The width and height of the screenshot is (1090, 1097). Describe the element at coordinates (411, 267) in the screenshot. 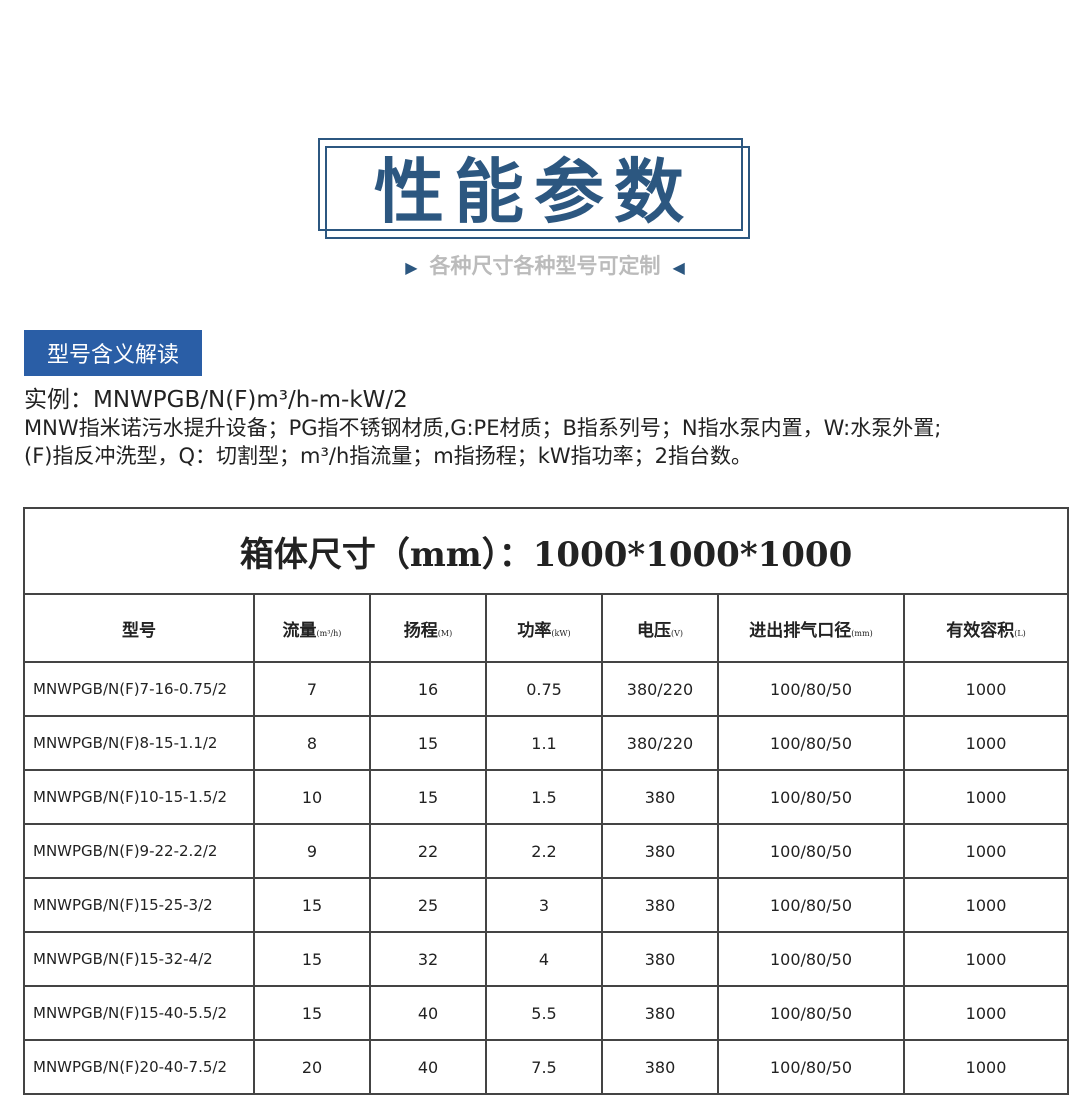

I see `triangle-right-icon: ▶` at that location.